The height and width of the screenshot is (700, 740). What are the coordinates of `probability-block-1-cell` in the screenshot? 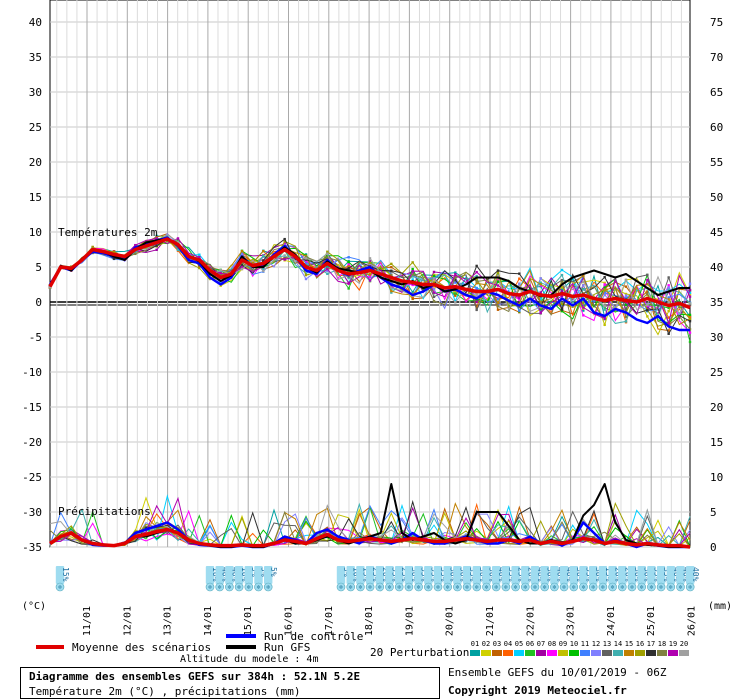 It's located at (60, 575).